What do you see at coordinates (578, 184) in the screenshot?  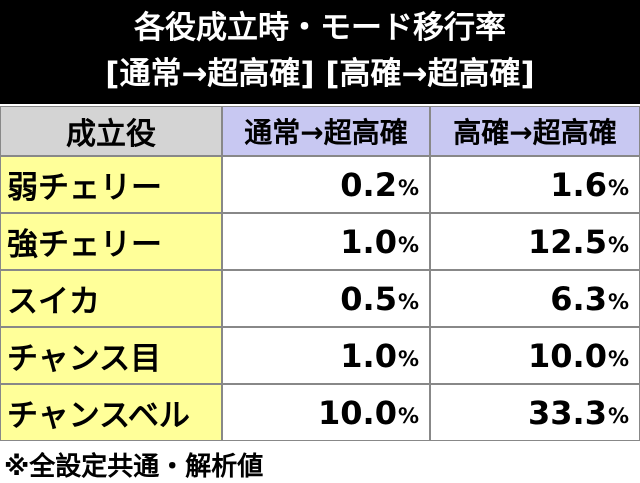 I see `value: 1.6` at bounding box center [578, 184].